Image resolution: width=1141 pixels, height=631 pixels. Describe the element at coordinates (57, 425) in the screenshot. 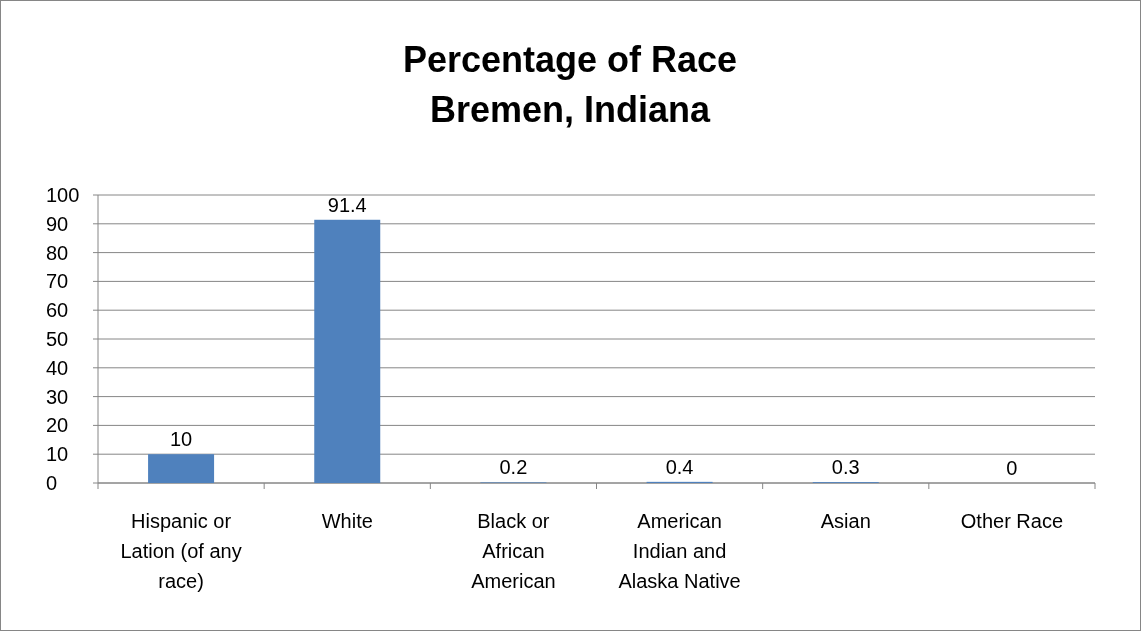

I see `y-tick-label: 20` at that location.